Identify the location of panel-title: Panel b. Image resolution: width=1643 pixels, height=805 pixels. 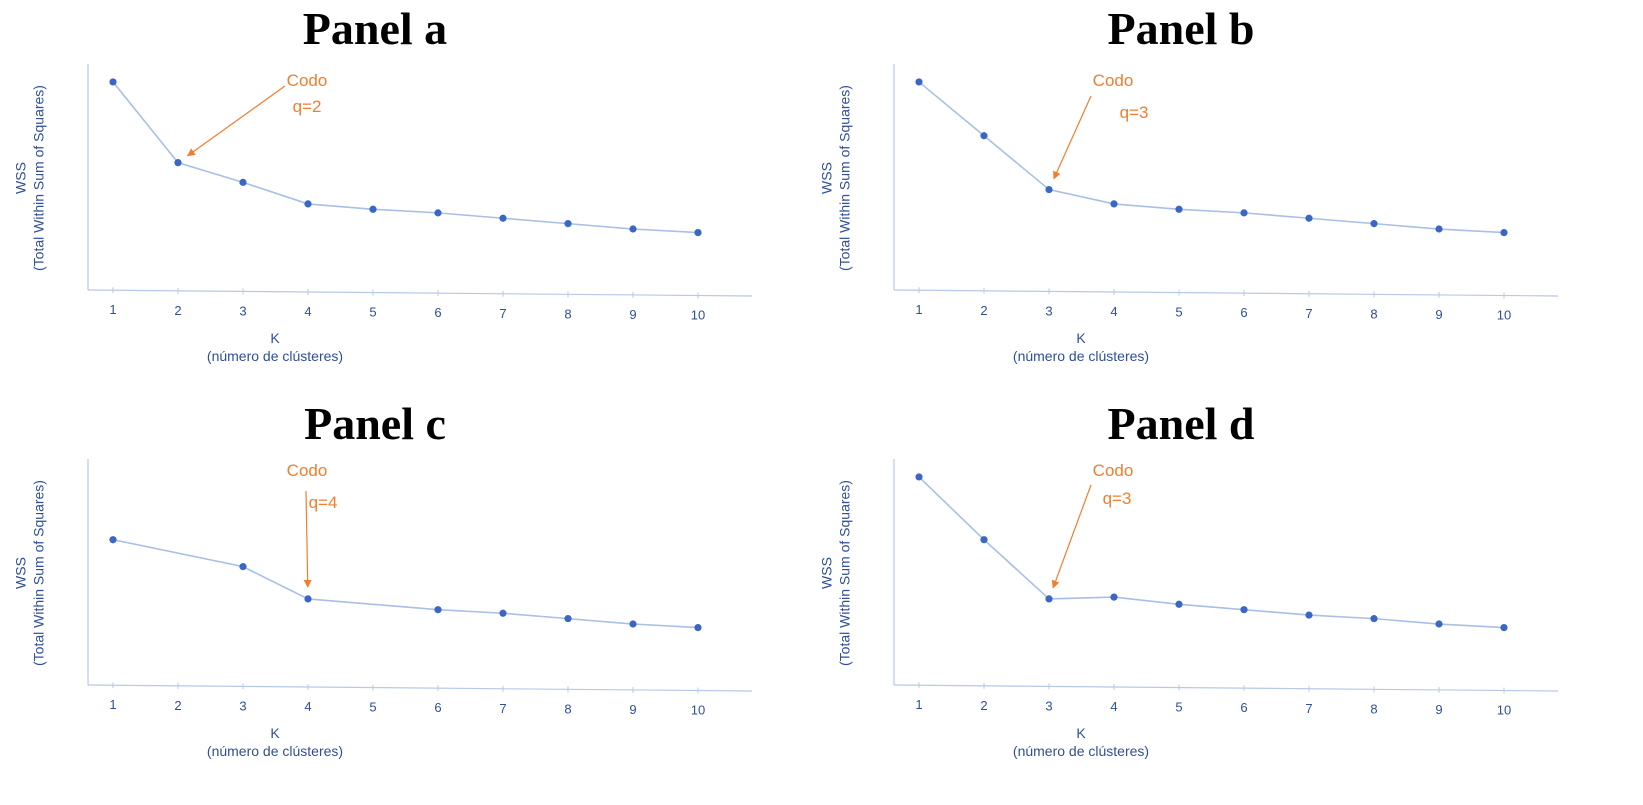
(1181, 28).